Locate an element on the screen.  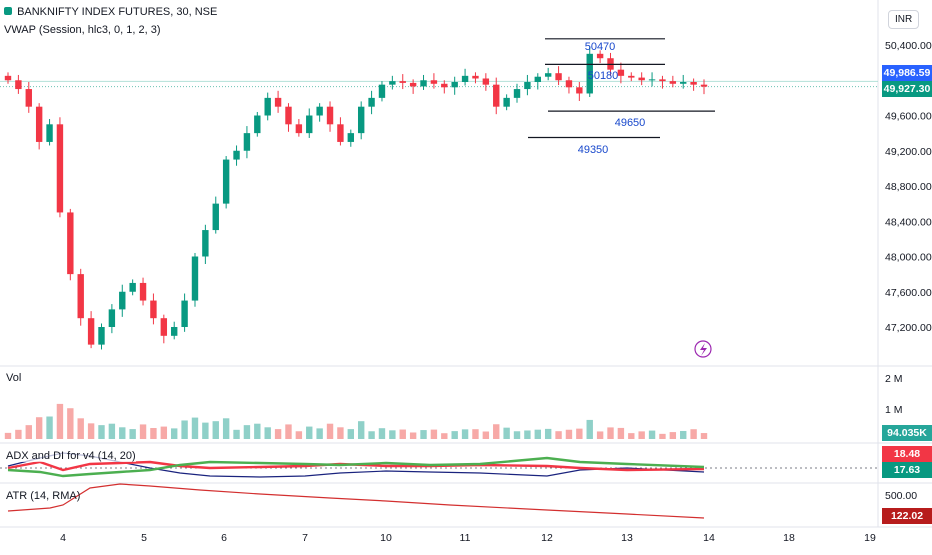
time-axis-tick: 4 is located at coordinates (63, 538).